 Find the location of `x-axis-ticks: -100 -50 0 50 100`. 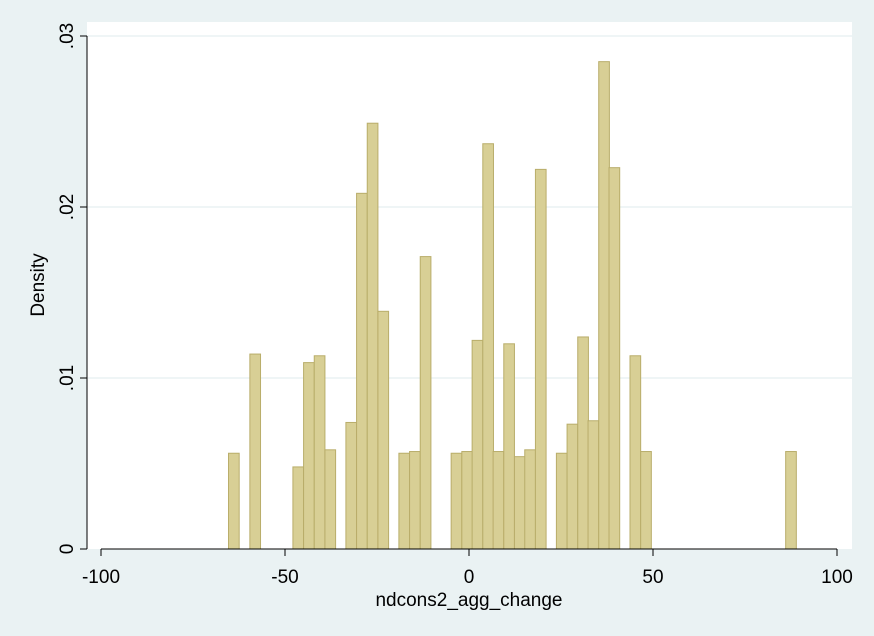

x-axis-ticks: -100 -50 0 50 100 is located at coordinates (467, 568).